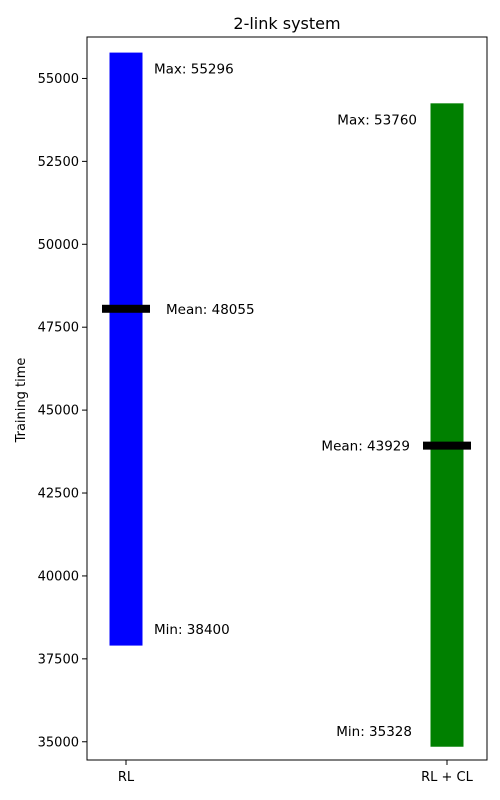 The height and width of the screenshot is (800, 500). Describe the element at coordinates (58, 576) in the screenshot. I see `y-tick-label: 40000` at that location.